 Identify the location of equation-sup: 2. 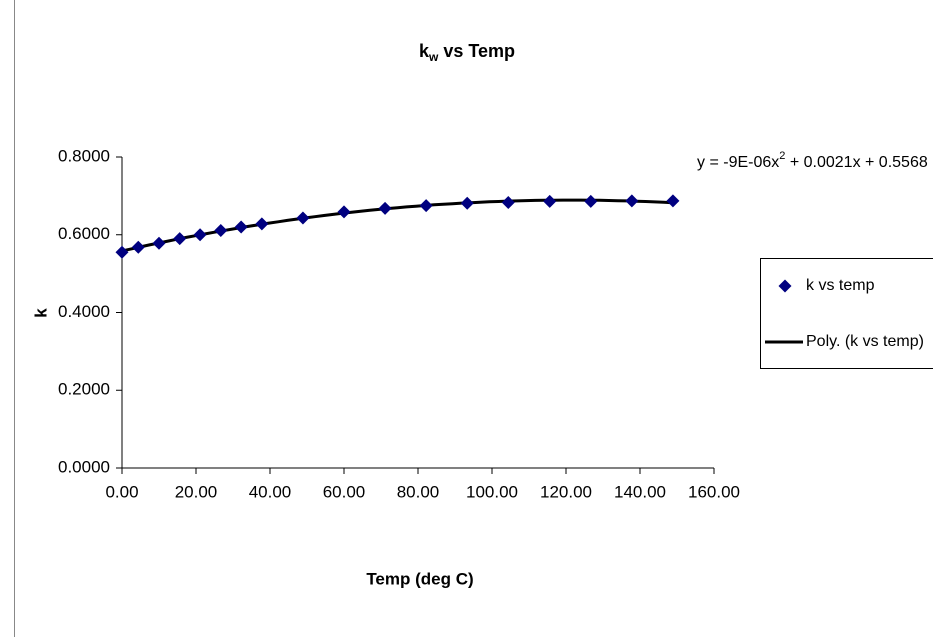
(782, 156).